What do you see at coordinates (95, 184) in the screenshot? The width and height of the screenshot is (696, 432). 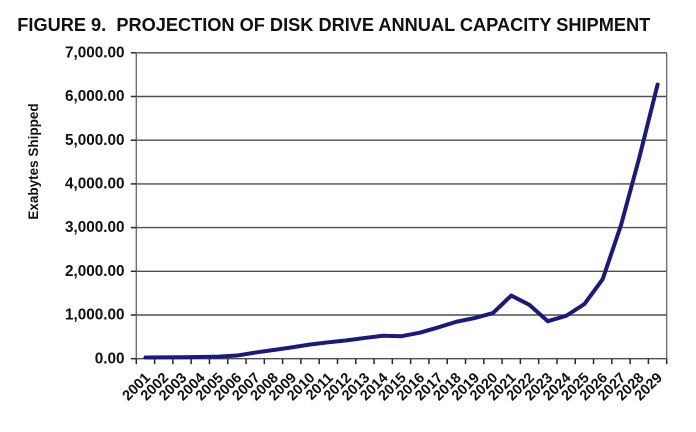 I see `svg-text: 4,000.00` at bounding box center [95, 184].